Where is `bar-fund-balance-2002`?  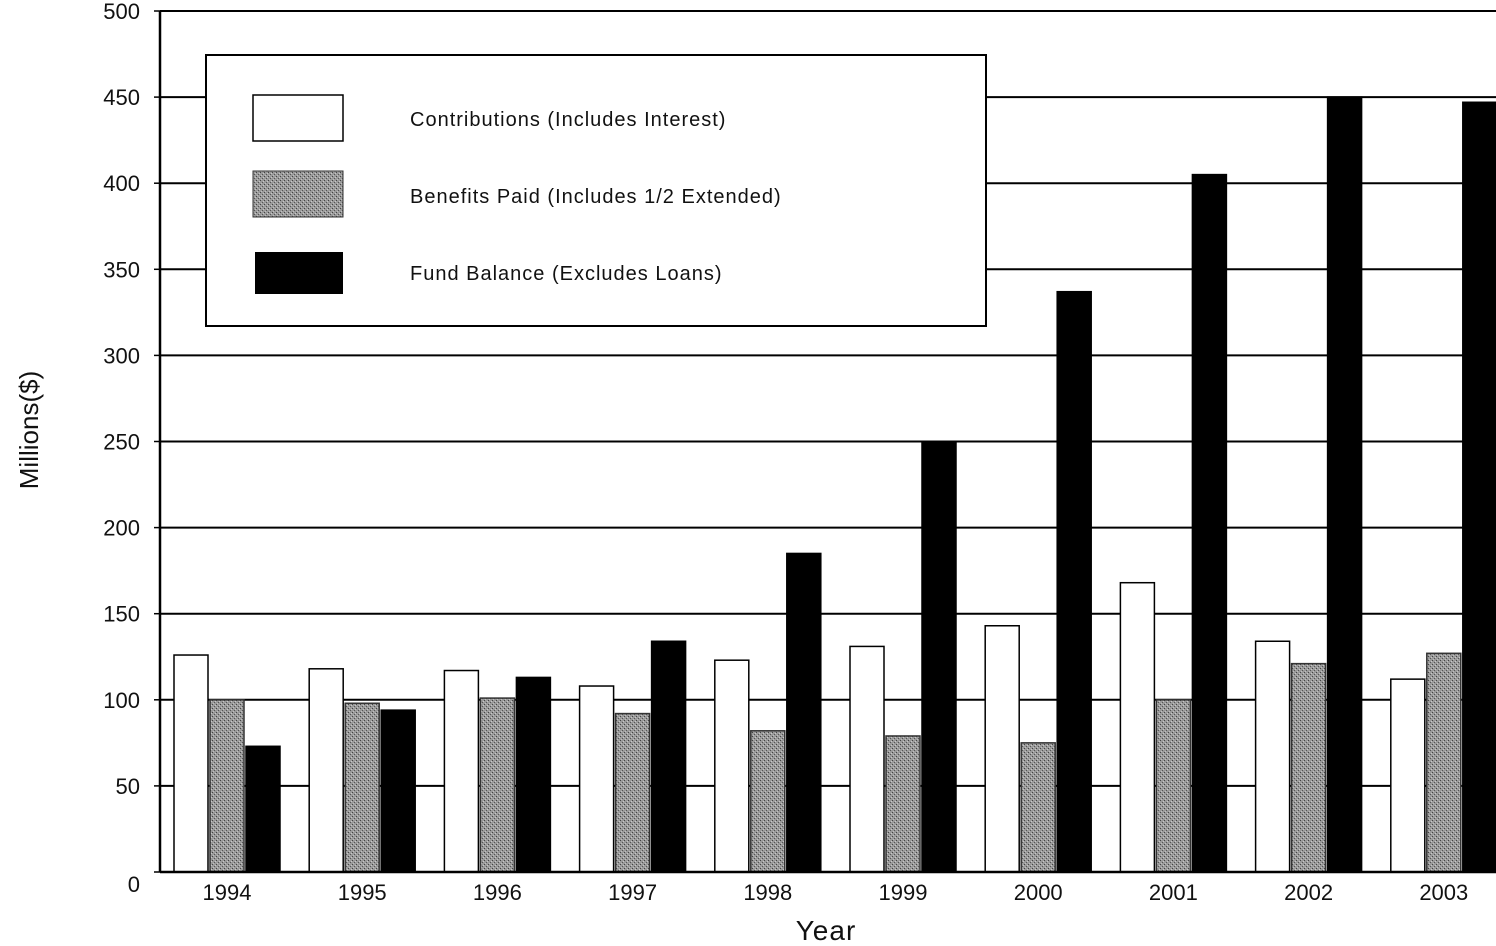
bar-fund-balance-2002 is located at coordinates (1344, 484).